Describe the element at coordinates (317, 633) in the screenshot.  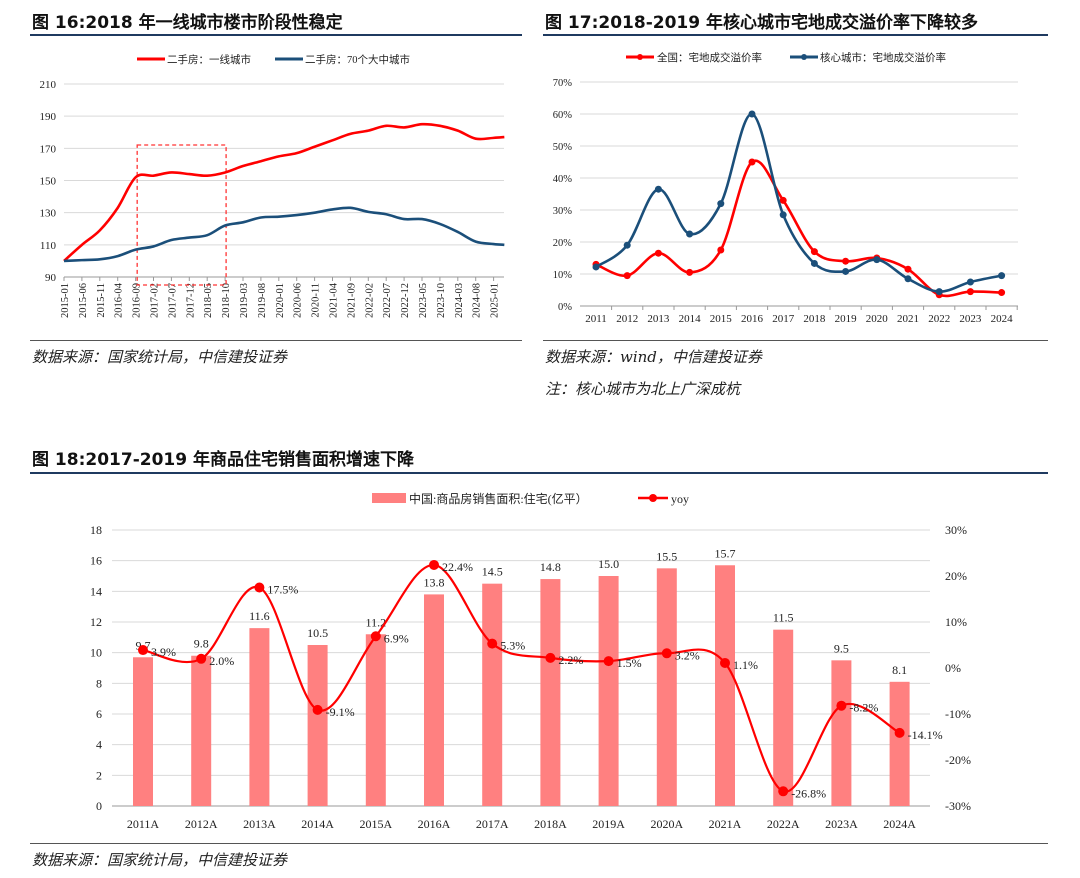
I see `fig18-bar-label: 10.5` at that location.